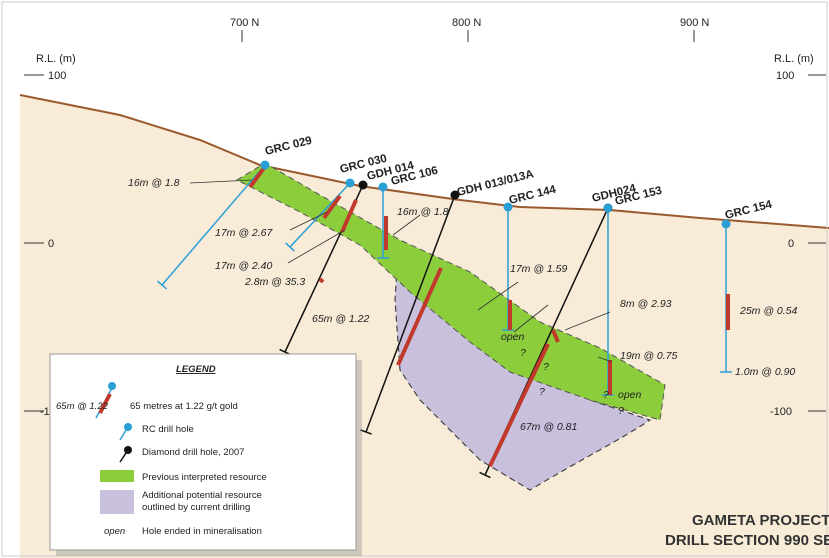 The width and height of the screenshot is (829, 558). What do you see at coordinates (649, 356) in the screenshot?
I see `intercept-label: 19m @ 0.75` at bounding box center [649, 356].